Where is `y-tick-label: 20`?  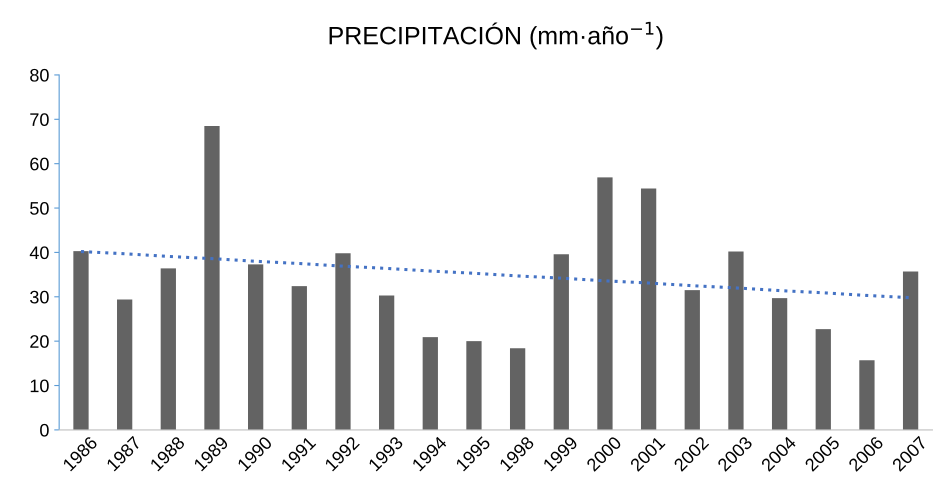
y-tick-label: 20 is located at coordinates (39, 341).